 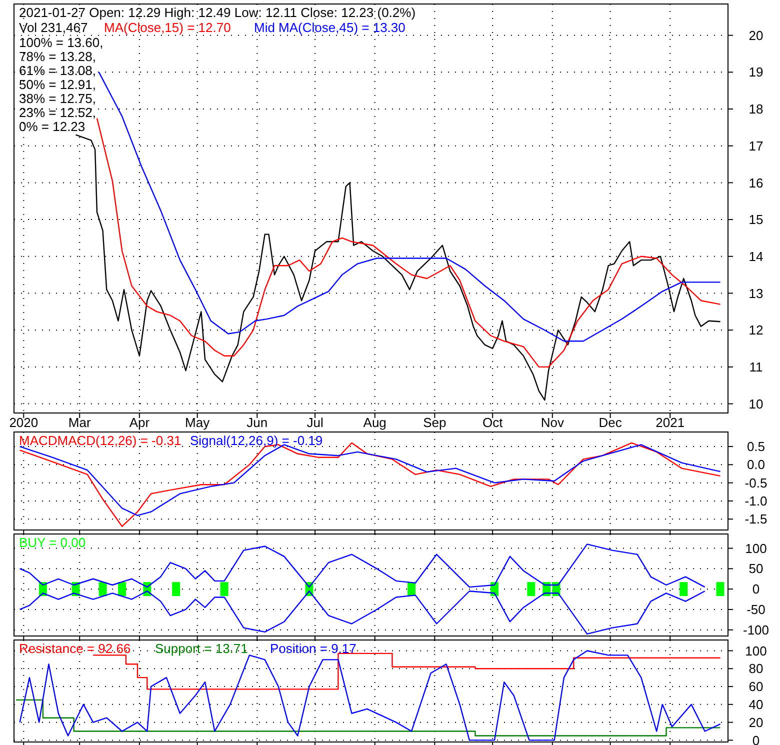 What do you see at coordinates (756, 630) in the screenshot?
I see `y-tick-label: -100` at bounding box center [756, 630].